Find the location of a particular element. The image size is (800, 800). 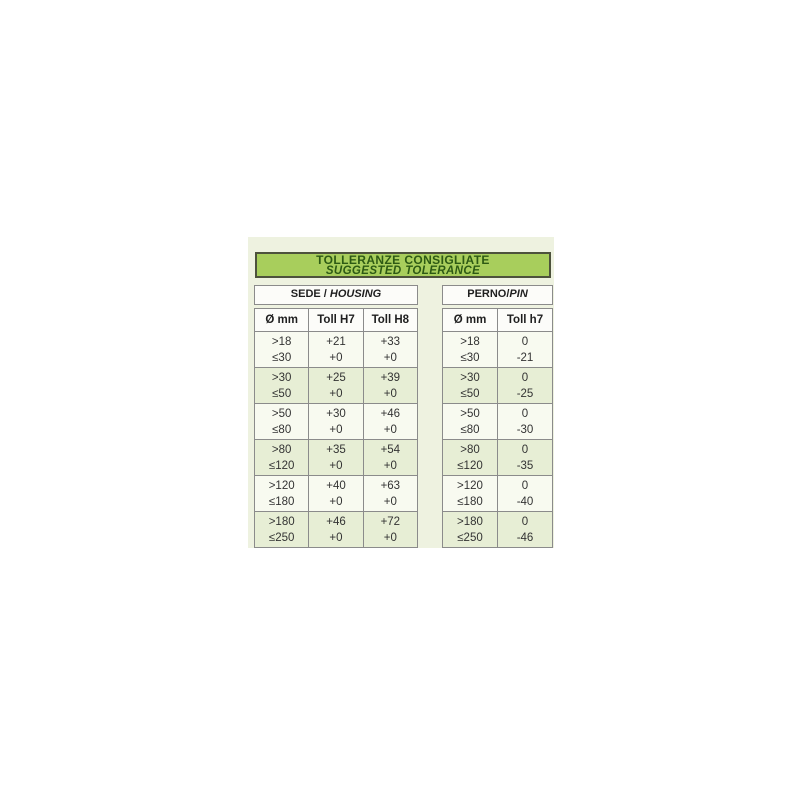

housing-column-header-row: Ø mm Toll H7 Toll H8 is located at coordinates (336, 320).